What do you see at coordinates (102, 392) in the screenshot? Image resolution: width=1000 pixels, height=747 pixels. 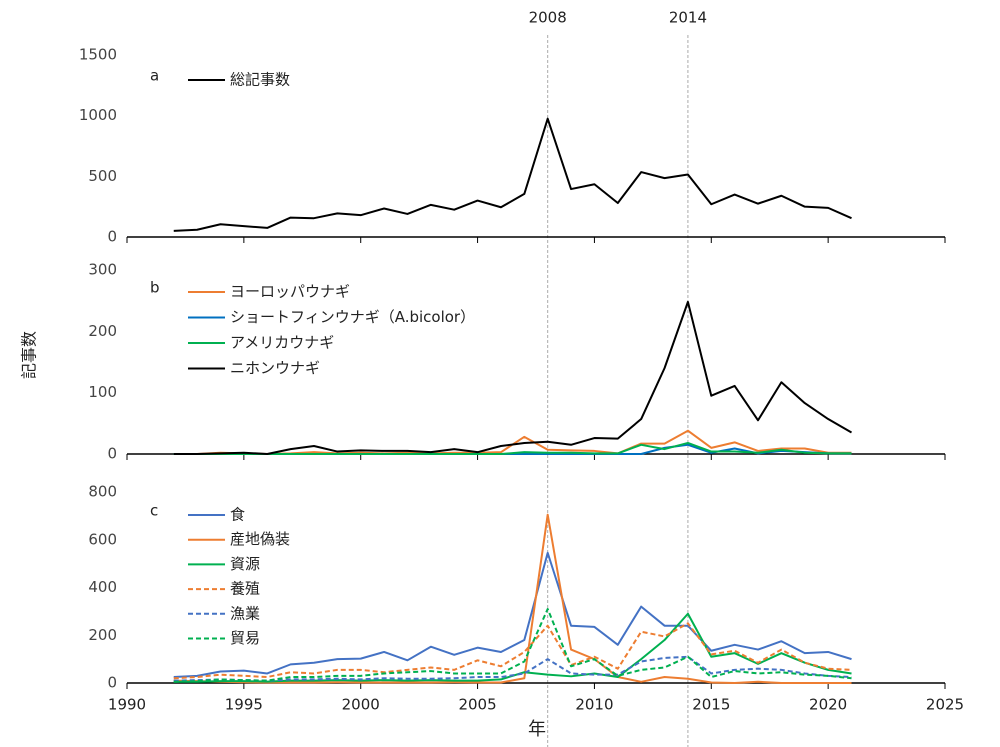 I see `y-tick-label: 100` at bounding box center [102, 392].